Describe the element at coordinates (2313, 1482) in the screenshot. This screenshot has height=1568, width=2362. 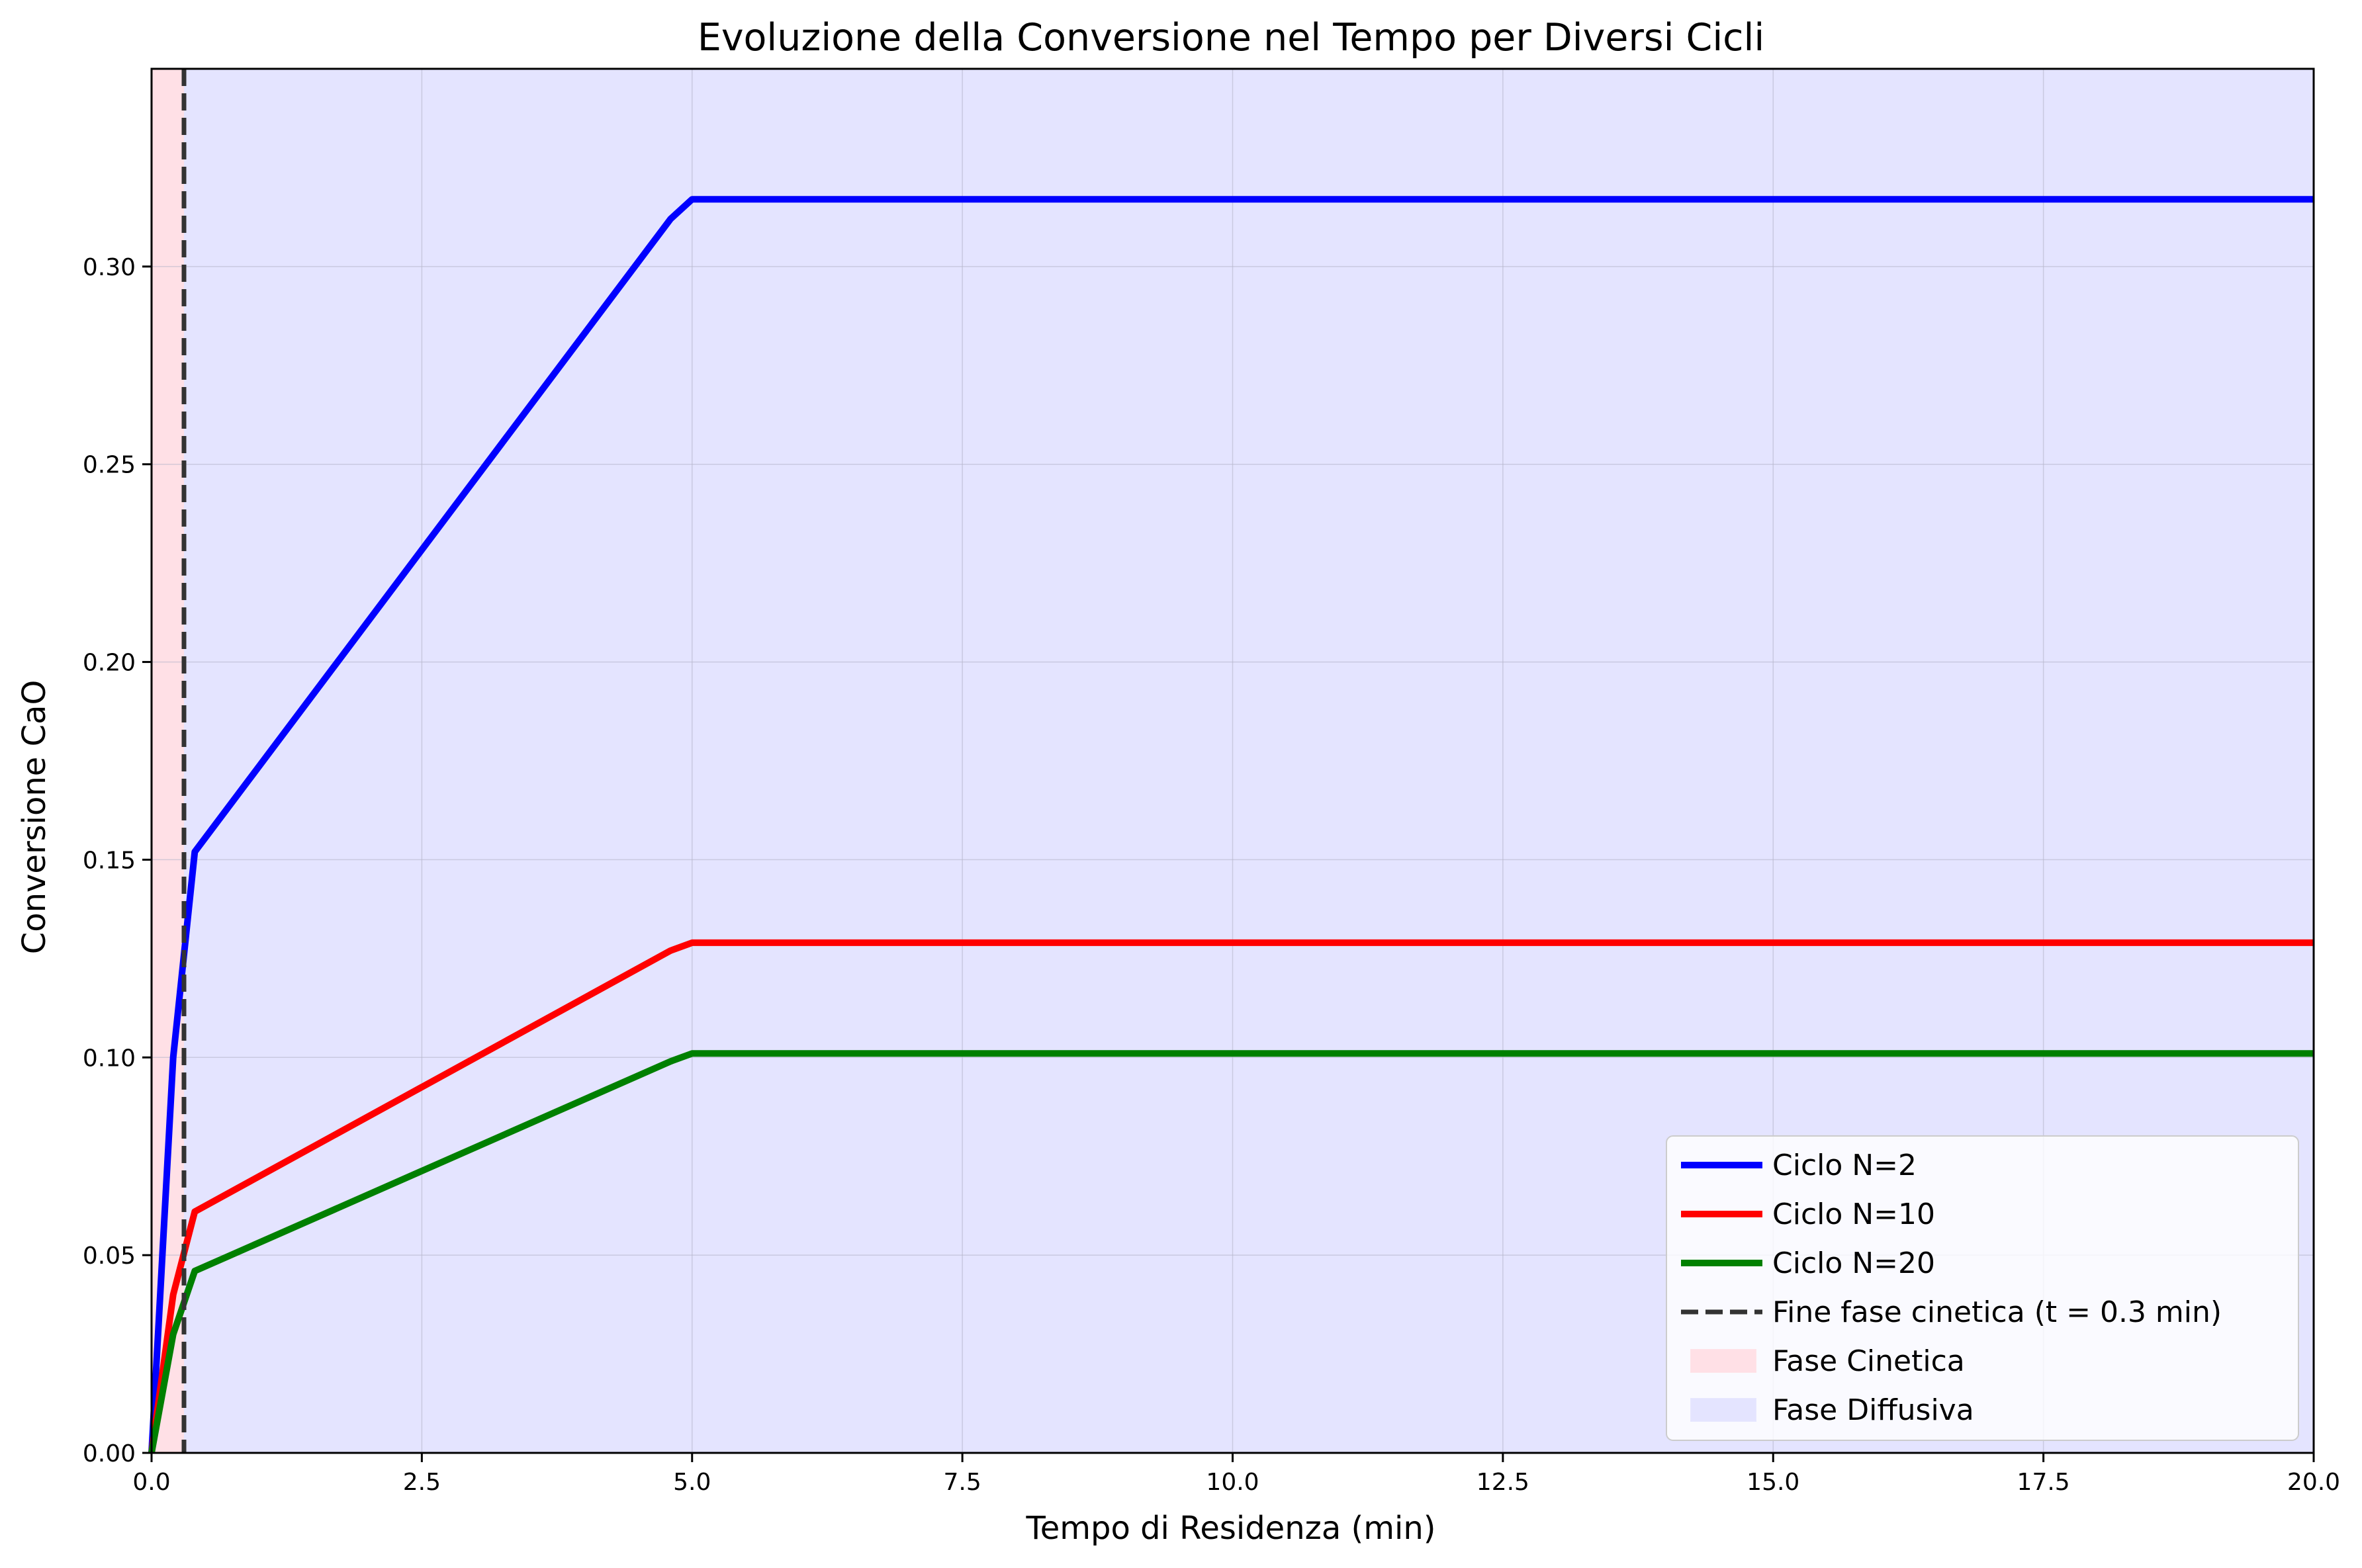
I see `x-tick-label: 20.0` at that location.